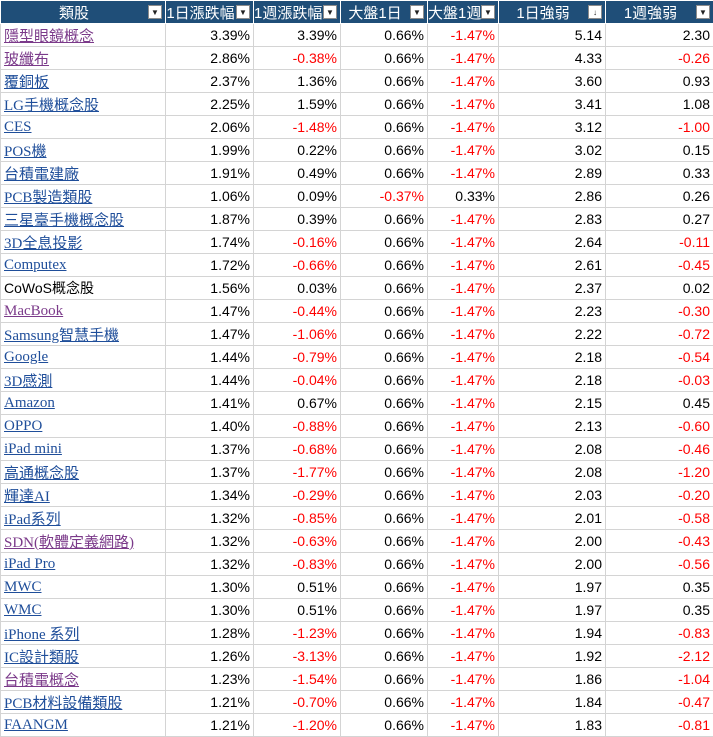 The image size is (713, 737). I want to click on sector-link: OPPO, so click(23, 425).